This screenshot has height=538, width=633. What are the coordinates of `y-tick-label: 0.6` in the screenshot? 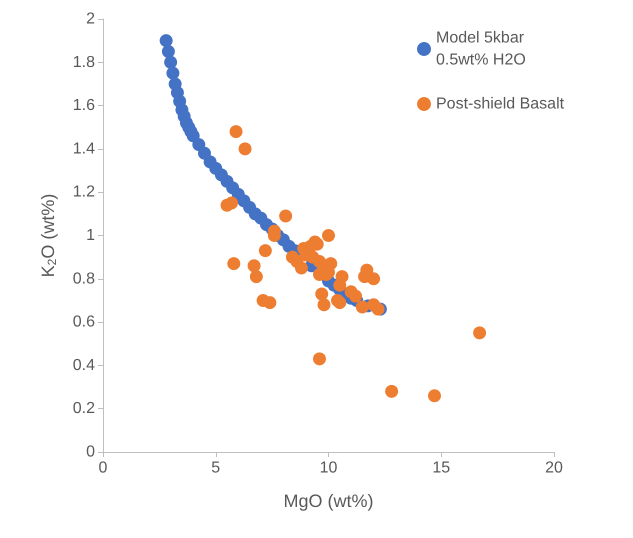 It's located at (84, 322).